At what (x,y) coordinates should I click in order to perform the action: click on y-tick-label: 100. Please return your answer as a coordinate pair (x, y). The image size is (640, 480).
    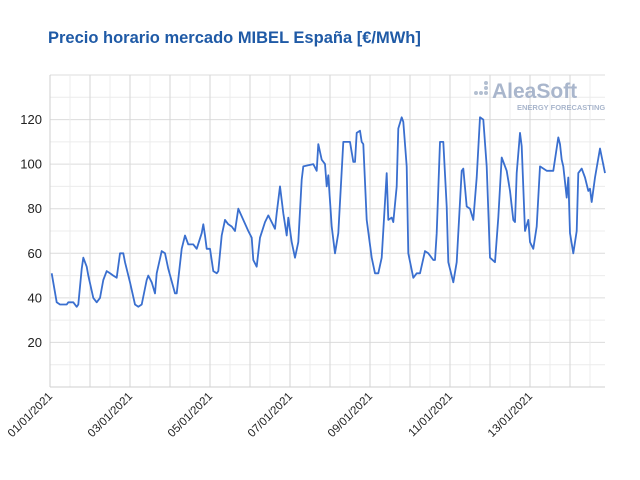
    Looking at the image, I should click on (31, 164).